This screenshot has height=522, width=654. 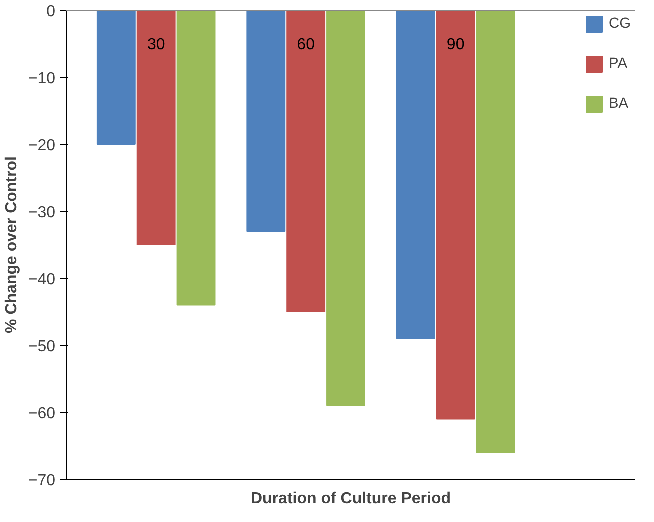 I want to click on y-tick-label: −20, so click(x=42, y=146).